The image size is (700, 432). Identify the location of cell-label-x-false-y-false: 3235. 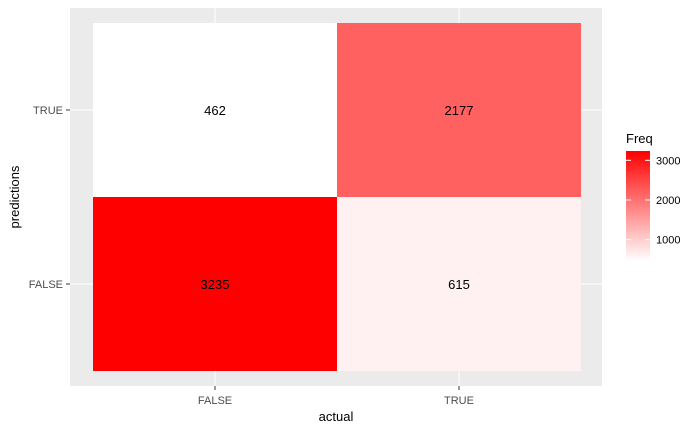
(215, 284).